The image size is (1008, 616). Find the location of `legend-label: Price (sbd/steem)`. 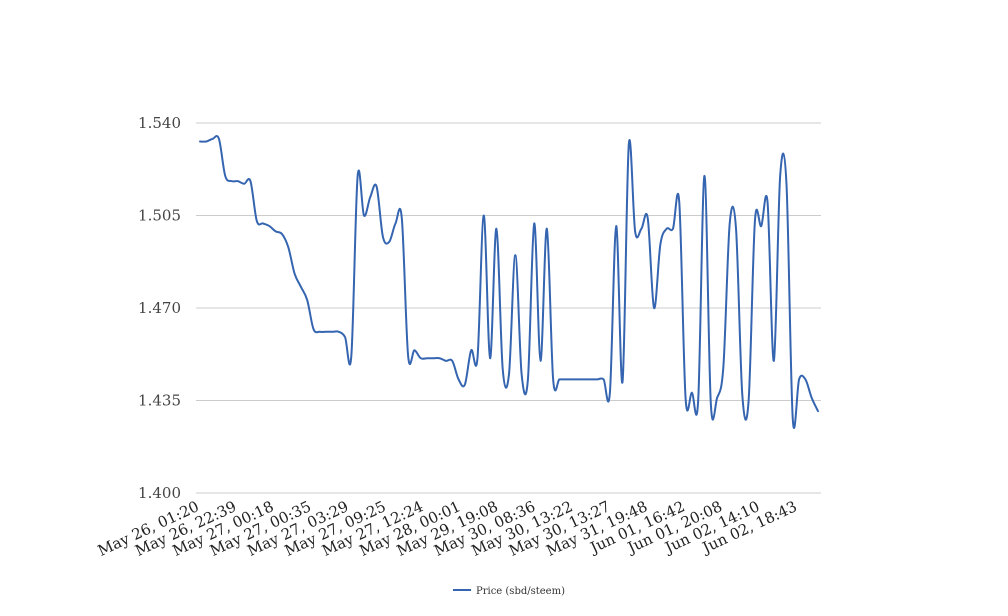

legend-label: Price (sbd/steem) is located at coordinates (520, 591).